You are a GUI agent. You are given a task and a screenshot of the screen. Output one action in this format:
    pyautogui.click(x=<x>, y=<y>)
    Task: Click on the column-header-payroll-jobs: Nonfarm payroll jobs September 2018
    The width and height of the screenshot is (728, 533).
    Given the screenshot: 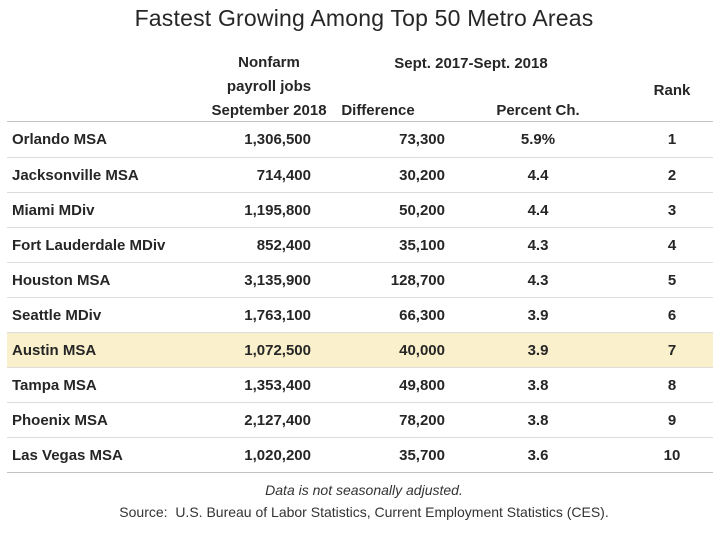 What is the action you would take?
    pyautogui.click(x=268, y=86)
    